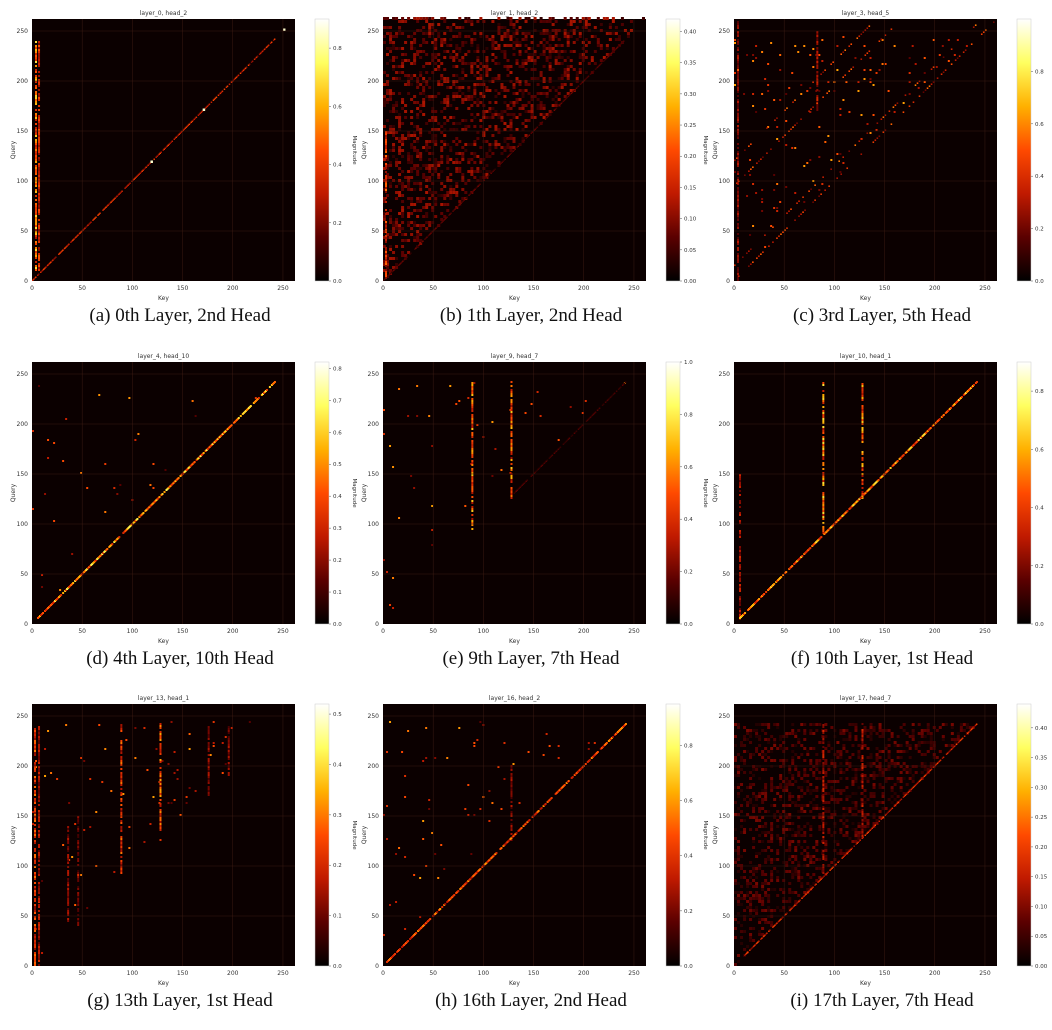 This screenshot has width=1052, height=1030. What do you see at coordinates (688, 625) in the screenshot?
I see `colorbar-tick-label: 0.0` at bounding box center [688, 625].